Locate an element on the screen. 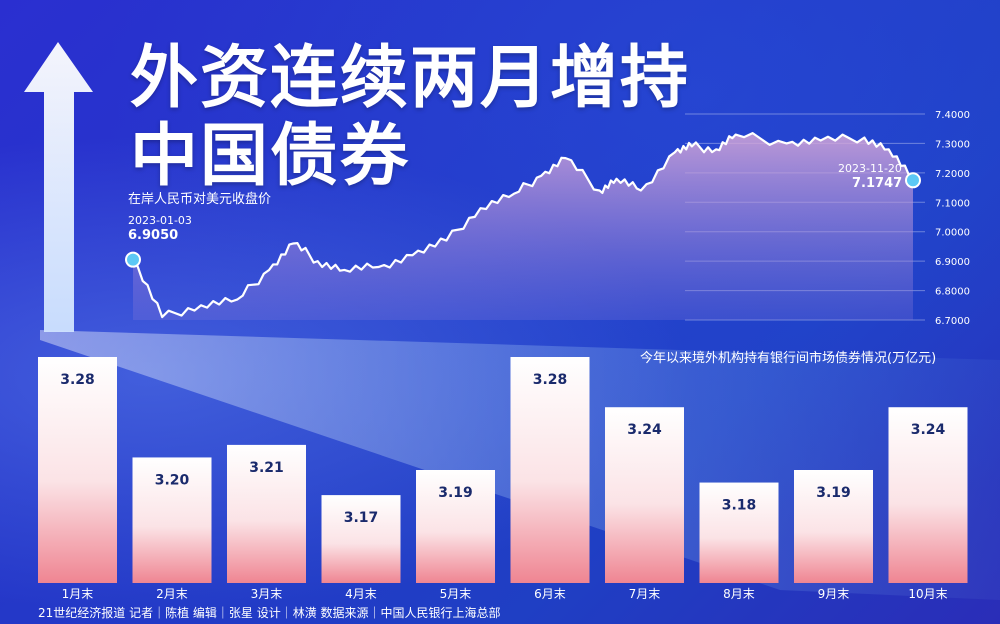  up-arrow-icon is located at coordinates (58, 187).